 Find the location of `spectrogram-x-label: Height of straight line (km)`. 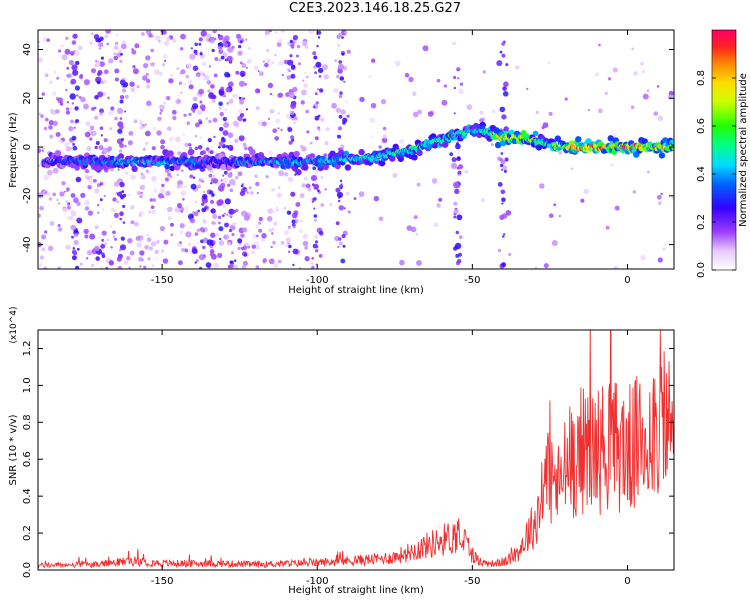

spectrogram-x-label: Height of straight line (km) is located at coordinates (356, 290).